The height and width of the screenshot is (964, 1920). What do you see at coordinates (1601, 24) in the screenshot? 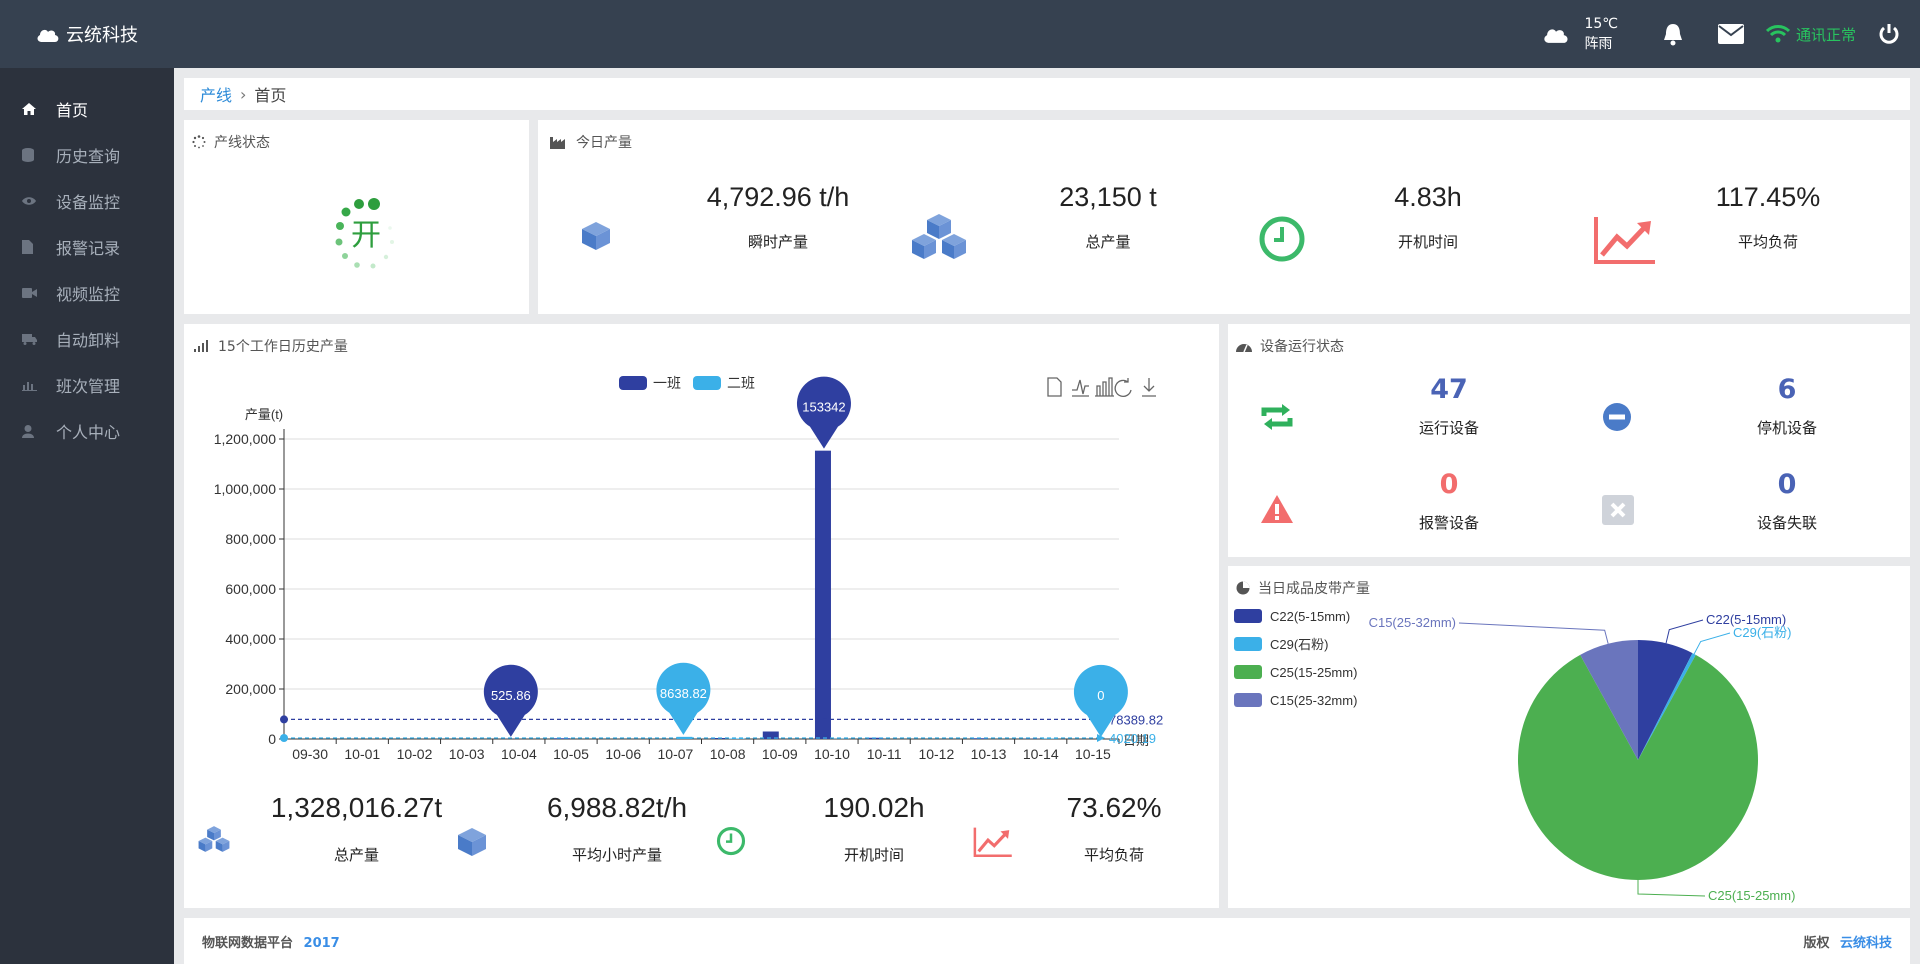
I see `temperature: 15℃` at bounding box center [1601, 24].